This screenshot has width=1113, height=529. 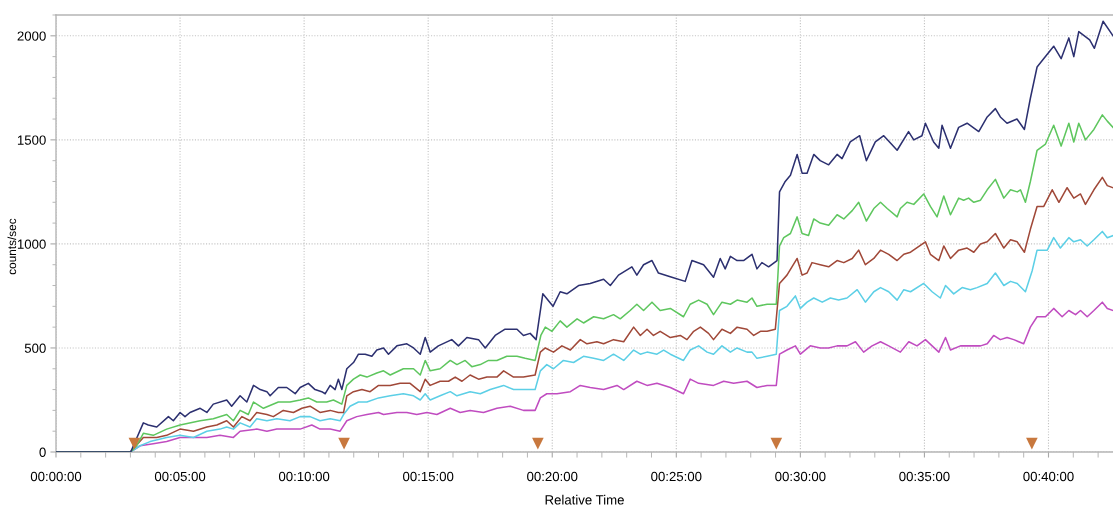 What do you see at coordinates (35, 348) in the screenshot?
I see `y-tick-label: 500` at bounding box center [35, 348].